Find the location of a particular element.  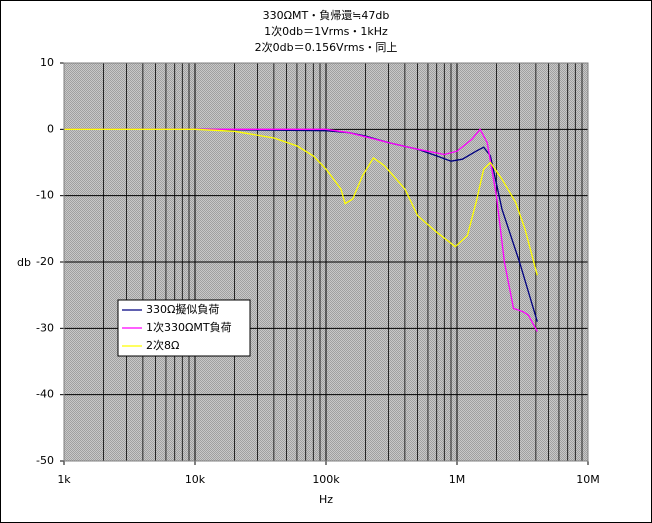

y-tick-label: 0 is located at coordinates (50, 128).